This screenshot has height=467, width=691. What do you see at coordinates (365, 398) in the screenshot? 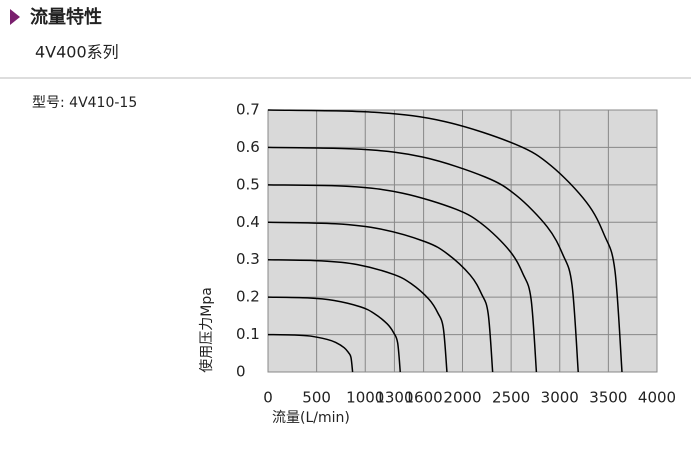
I see `x-tick-label: 1000` at bounding box center [365, 398].